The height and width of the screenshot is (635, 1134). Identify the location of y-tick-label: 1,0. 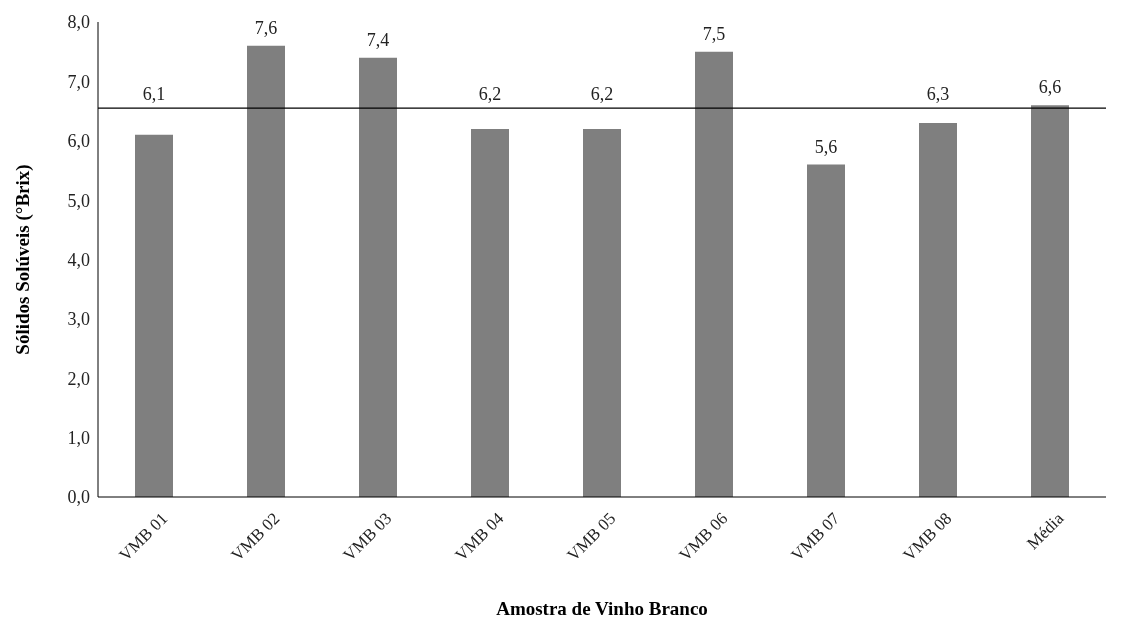
(78, 438).